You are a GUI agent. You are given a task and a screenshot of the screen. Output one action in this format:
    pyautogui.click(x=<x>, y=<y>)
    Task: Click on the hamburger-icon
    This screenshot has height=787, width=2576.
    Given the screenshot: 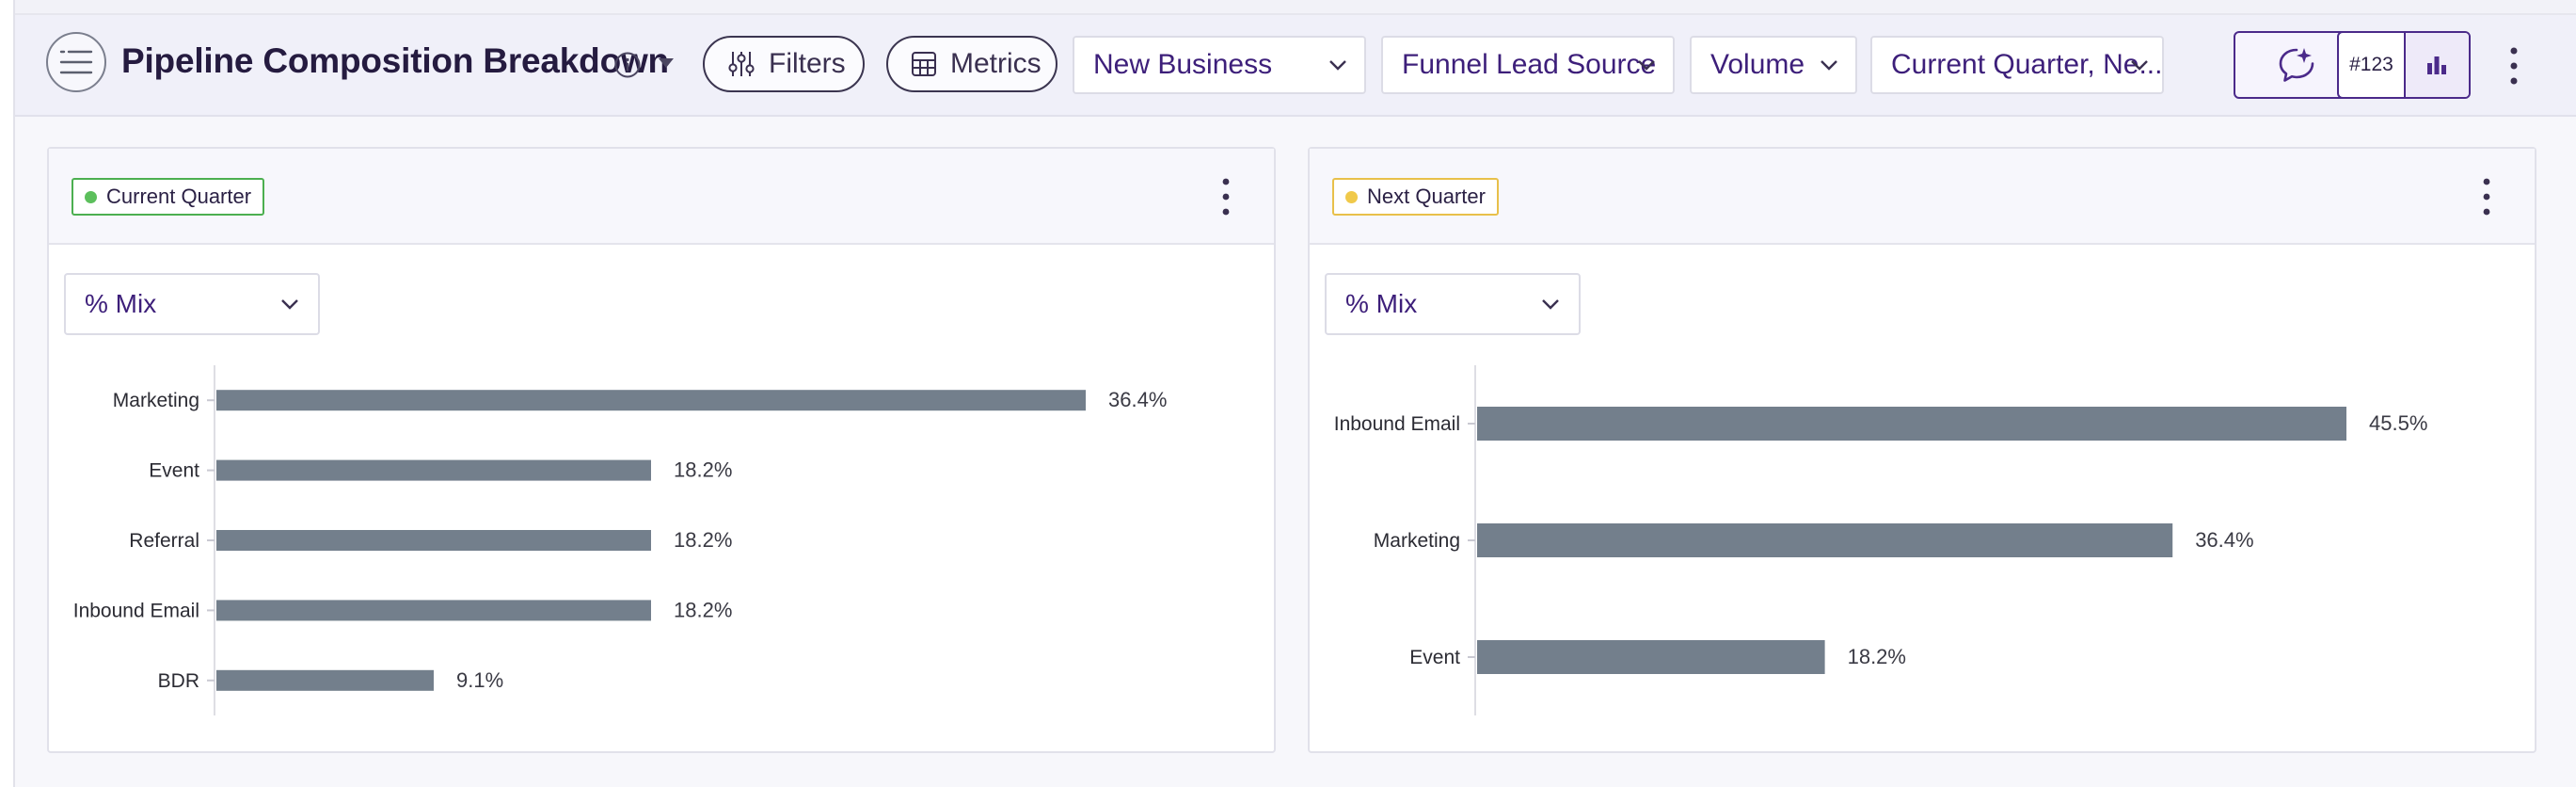 What is the action you would take?
    pyautogui.click(x=76, y=62)
    